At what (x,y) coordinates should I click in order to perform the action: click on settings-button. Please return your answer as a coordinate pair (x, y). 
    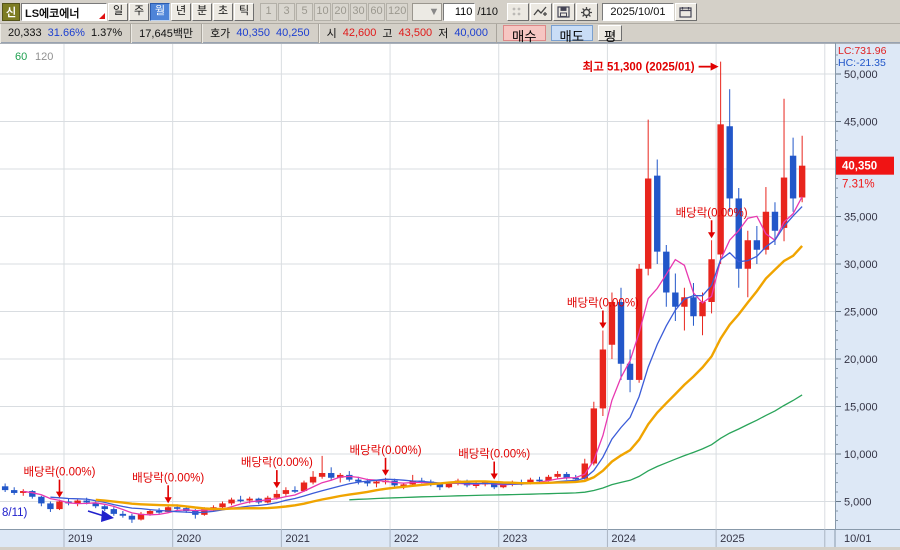
    Looking at the image, I should click on (586, 12).